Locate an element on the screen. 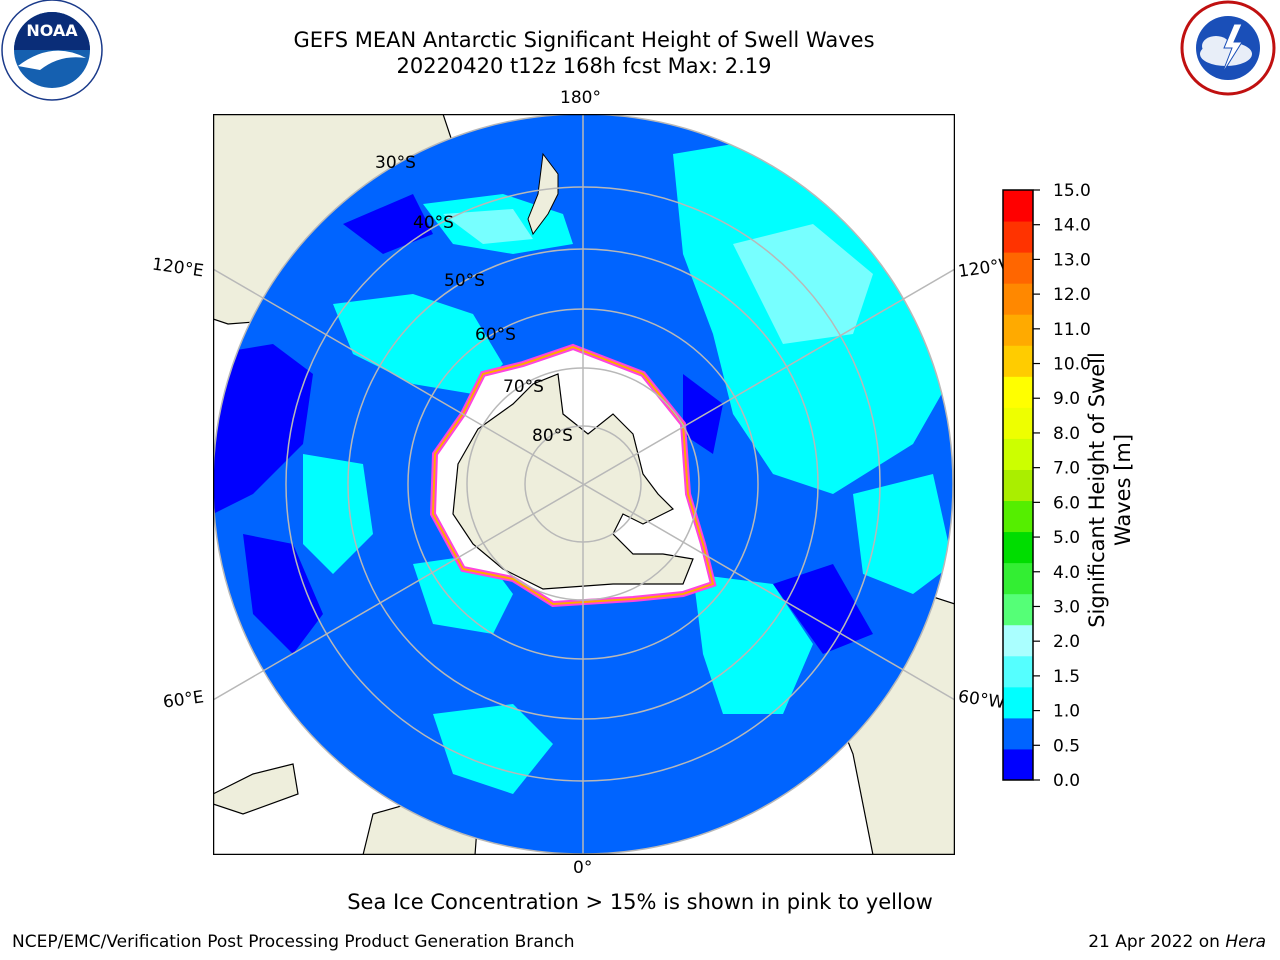 The width and height of the screenshot is (1280, 960). lat-label-50s: 50°S is located at coordinates (464, 281).